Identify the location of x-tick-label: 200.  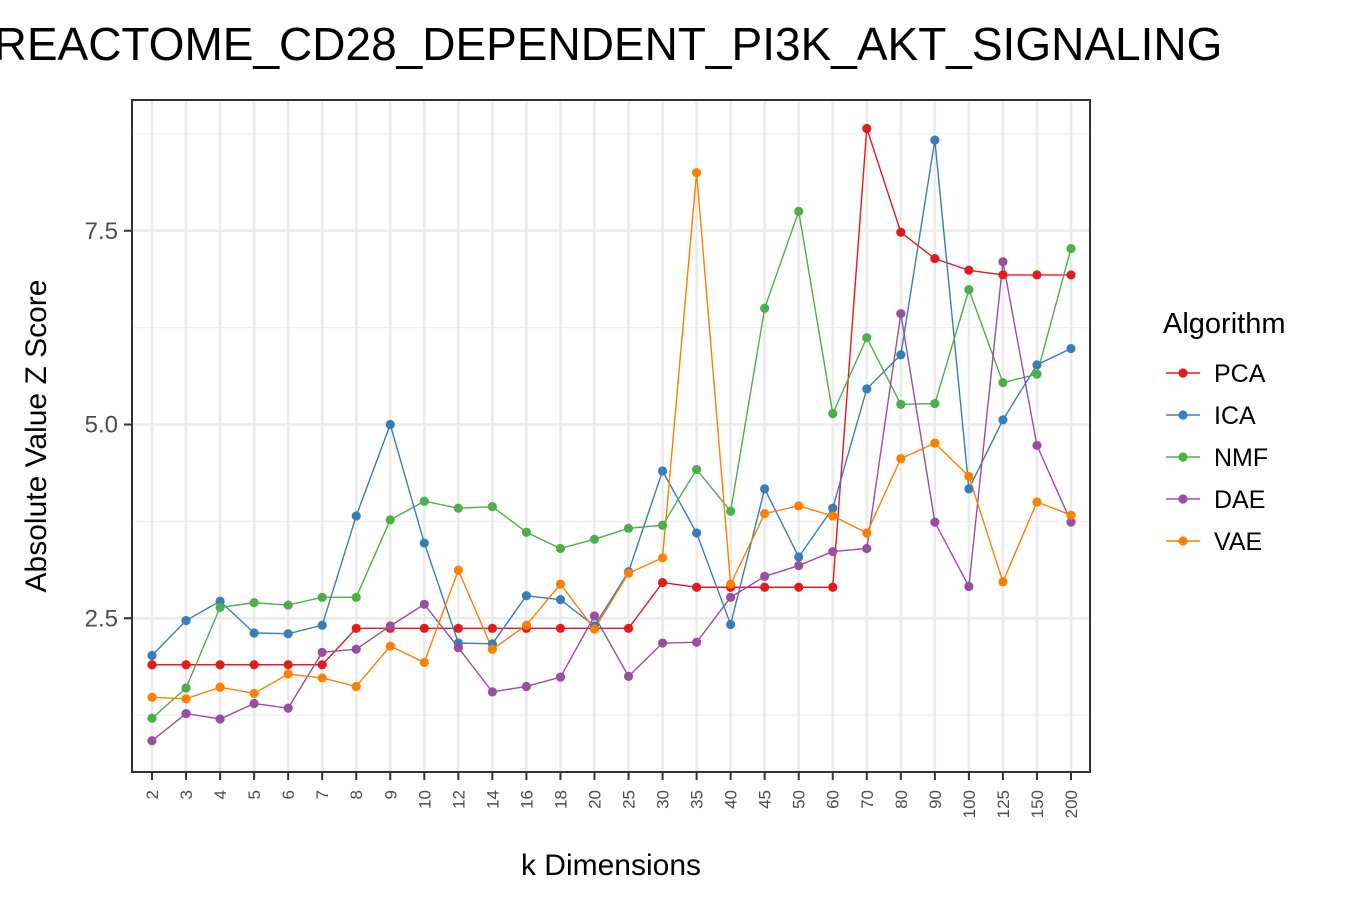
(1071, 804).